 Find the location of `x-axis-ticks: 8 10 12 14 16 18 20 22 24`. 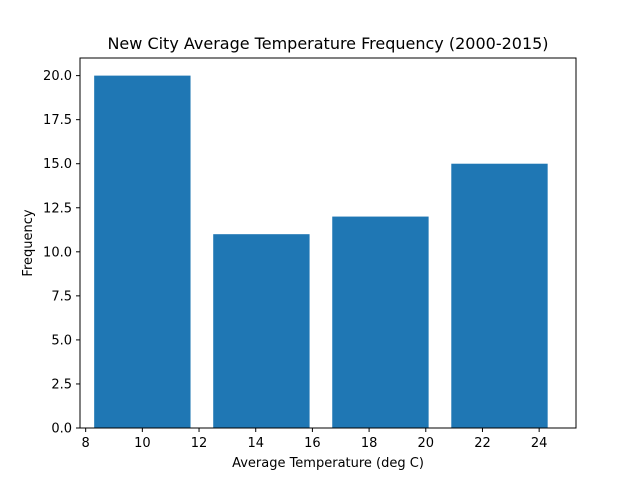

x-axis-ticks: 8 10 12 14 16 18 20 22 24 is located at coordinates (315, 439).